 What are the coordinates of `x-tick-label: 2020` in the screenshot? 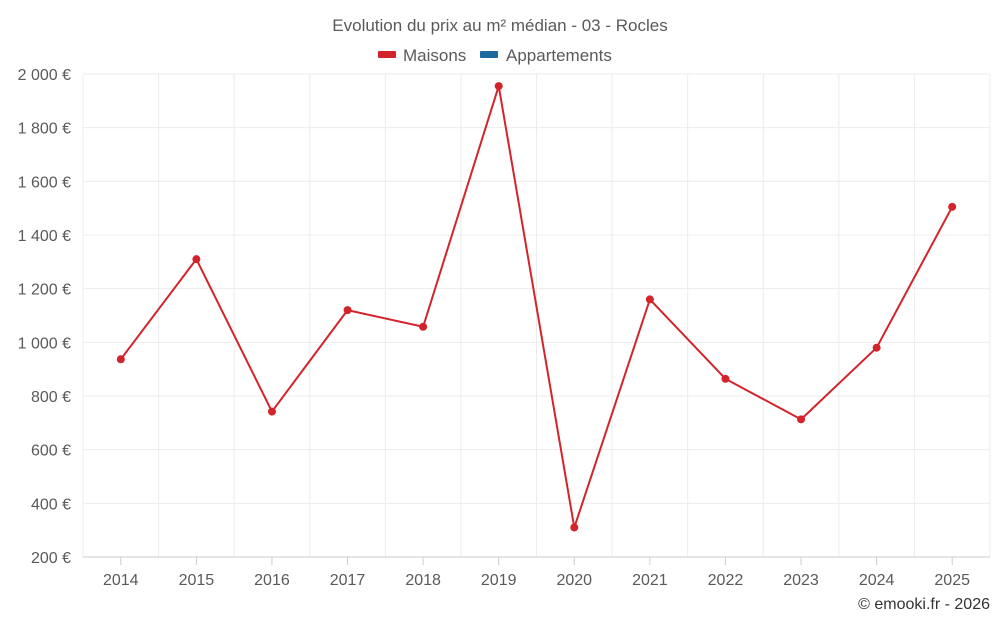 It's located at (574, 580).